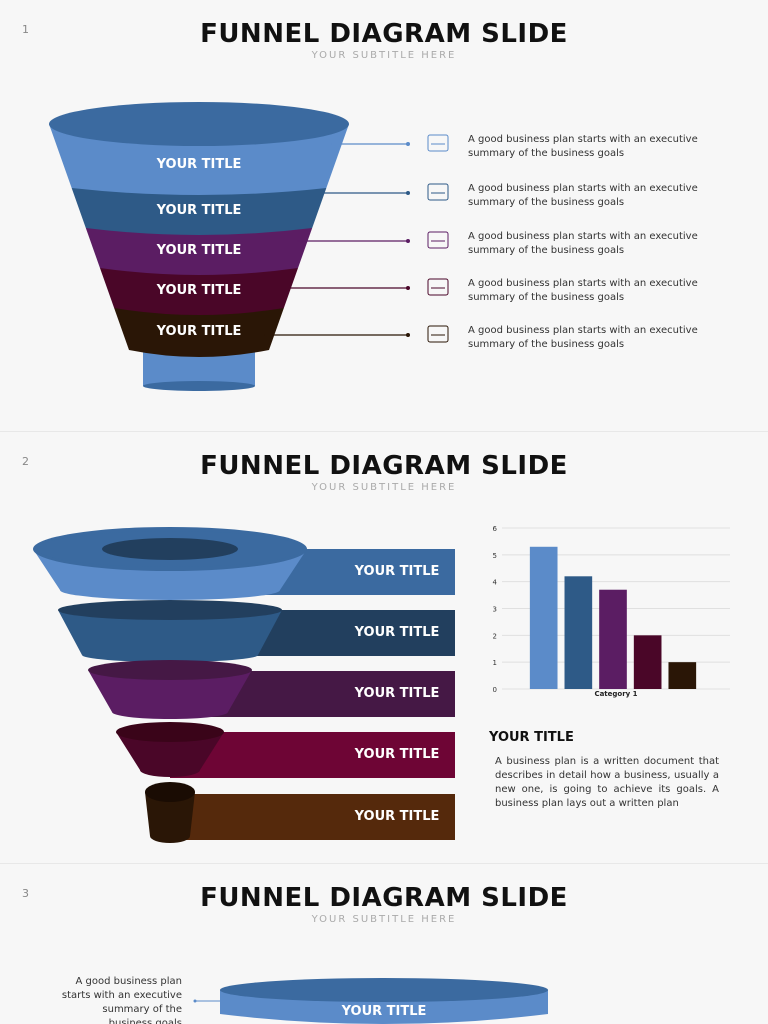 This screenshot has height=1024, width=768. What do you see at coordinates (615, 694) in the screenshot?
I see `x-tick-label: Category 1` at bounding box center [615, 694].